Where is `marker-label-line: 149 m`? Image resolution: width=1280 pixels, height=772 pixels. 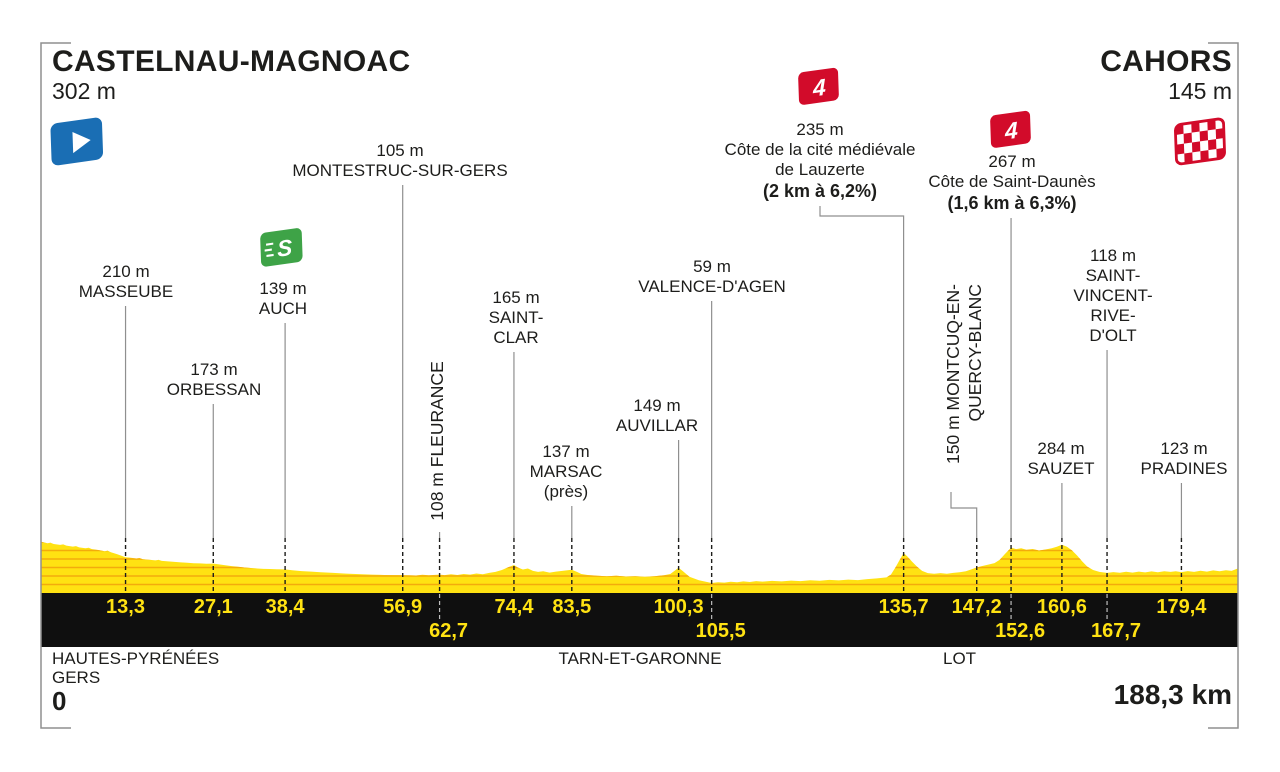
marker-label-line: 149 m is located at coordinates (657, 405).